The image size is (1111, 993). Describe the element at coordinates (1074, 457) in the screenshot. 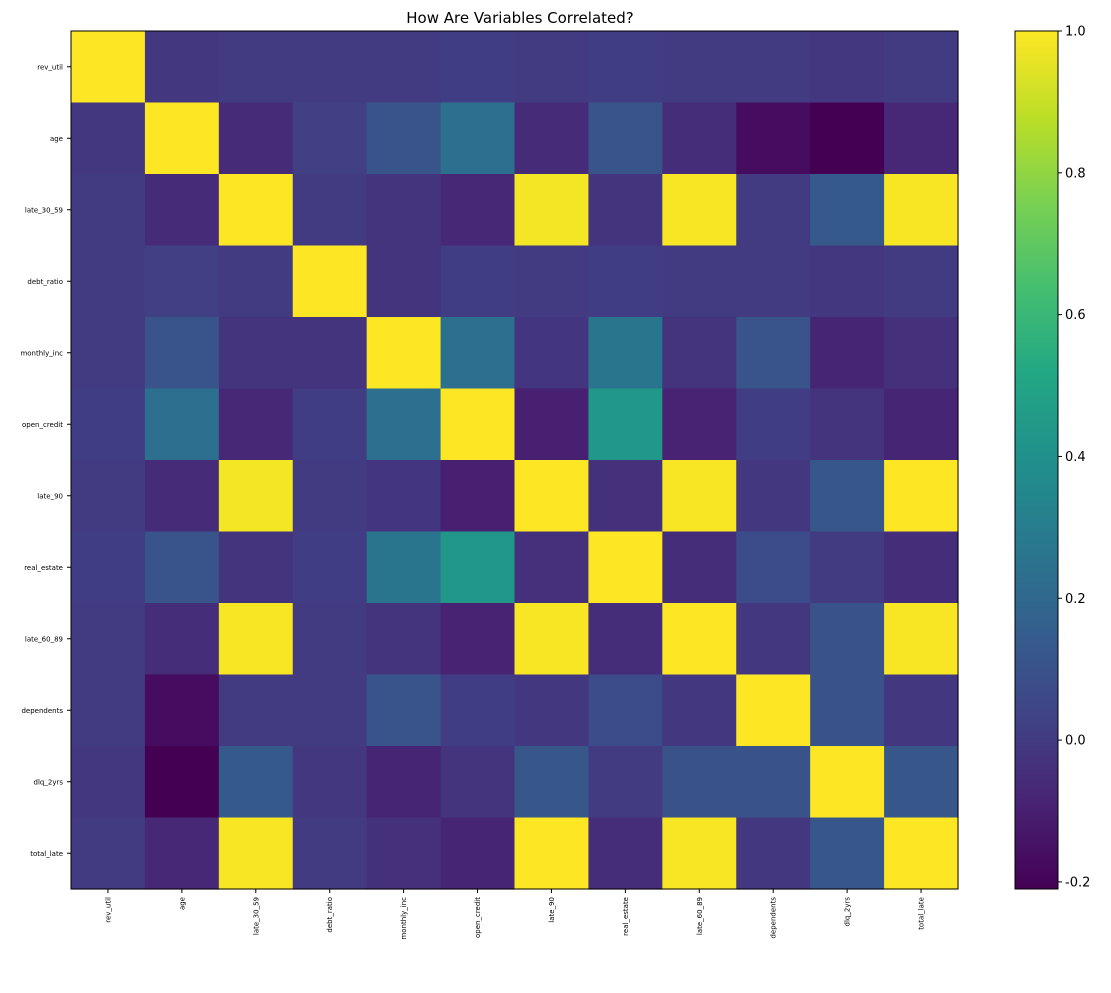

I see `colorbar-ticks: 1.0 0.8 0.6 0.4 0.2 0.0 -0.2` at that location.